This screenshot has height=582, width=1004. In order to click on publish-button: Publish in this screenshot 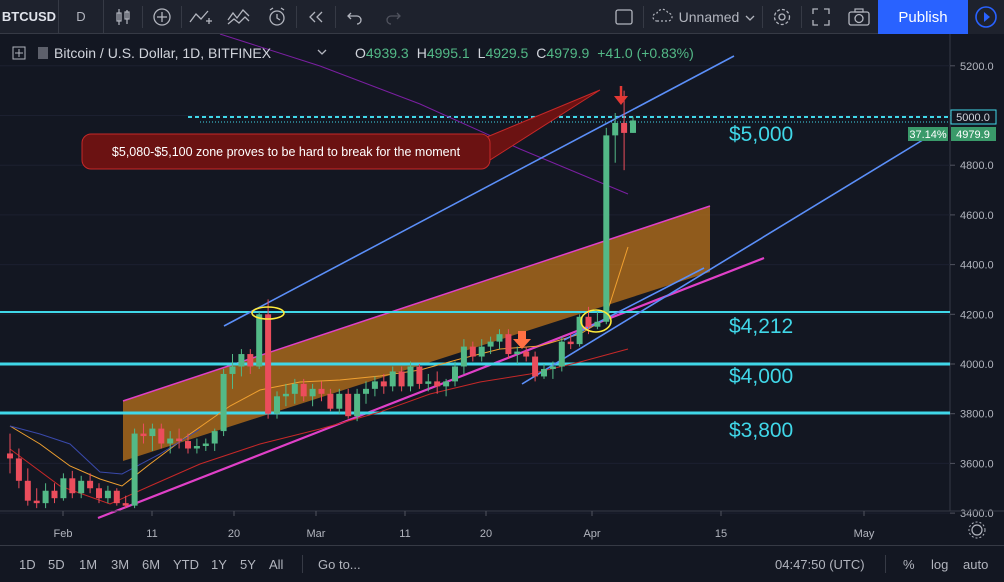, I will do `click(923, 17)`.